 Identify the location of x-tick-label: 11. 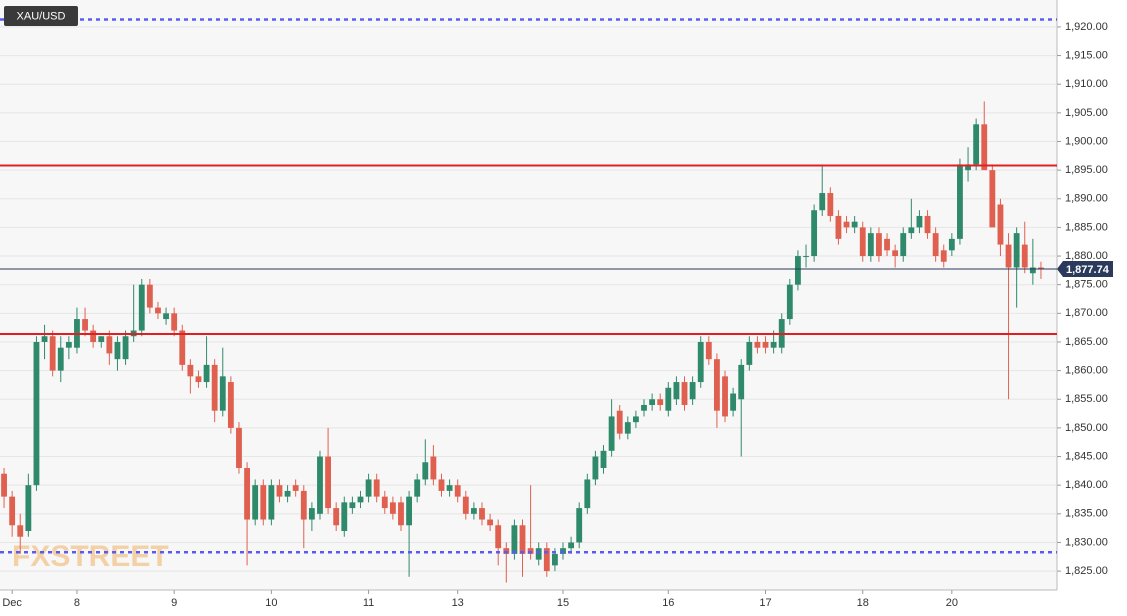
(368, 603).